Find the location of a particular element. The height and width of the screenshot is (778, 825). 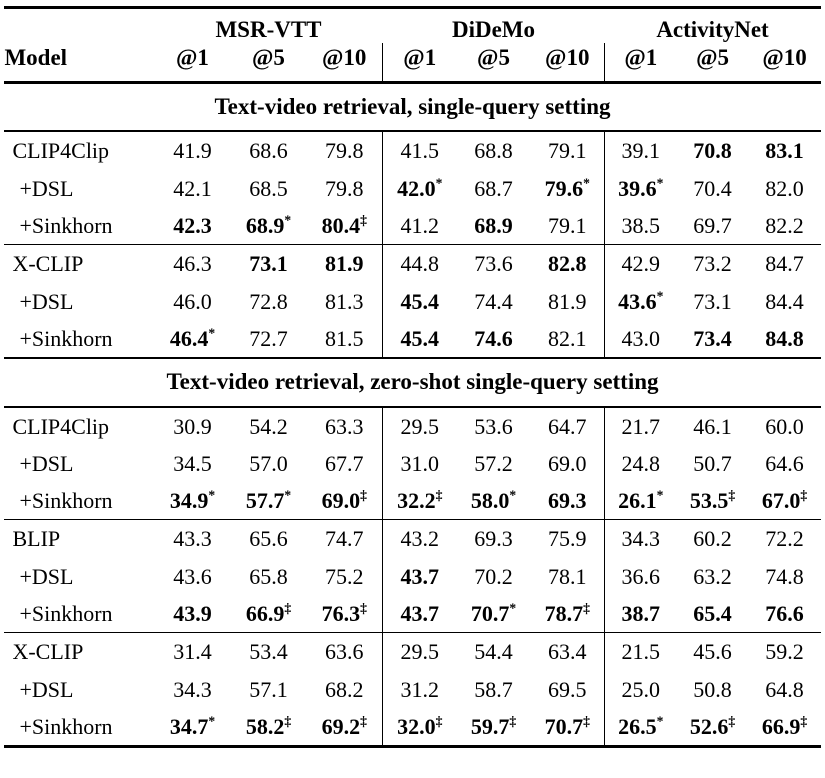

metric-value: 70.2 is located at coordinates (493, 576).